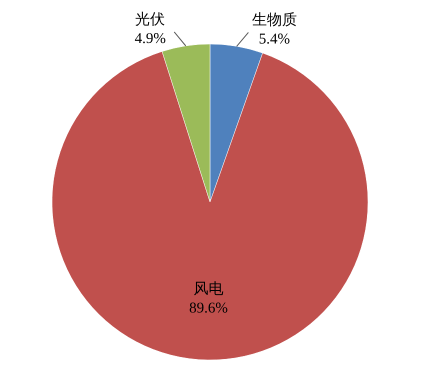  I want to click on data-label: 4.9%, so click(150, 38).